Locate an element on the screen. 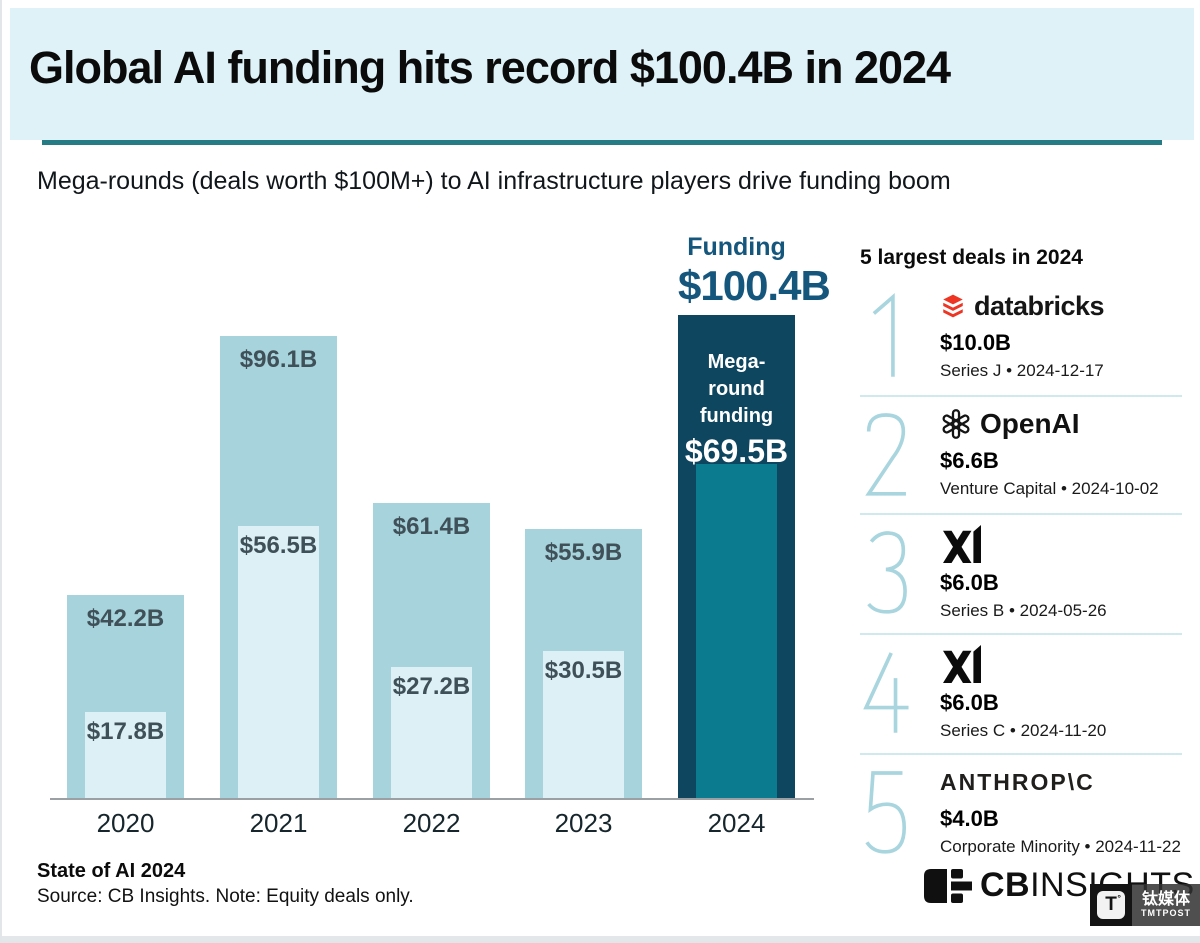 Image resolution: width=1200 pixels, height=943 pixels. x-axis-labels: 2020 2021 2022 2023 2024 is located at coordinates (432, 825).